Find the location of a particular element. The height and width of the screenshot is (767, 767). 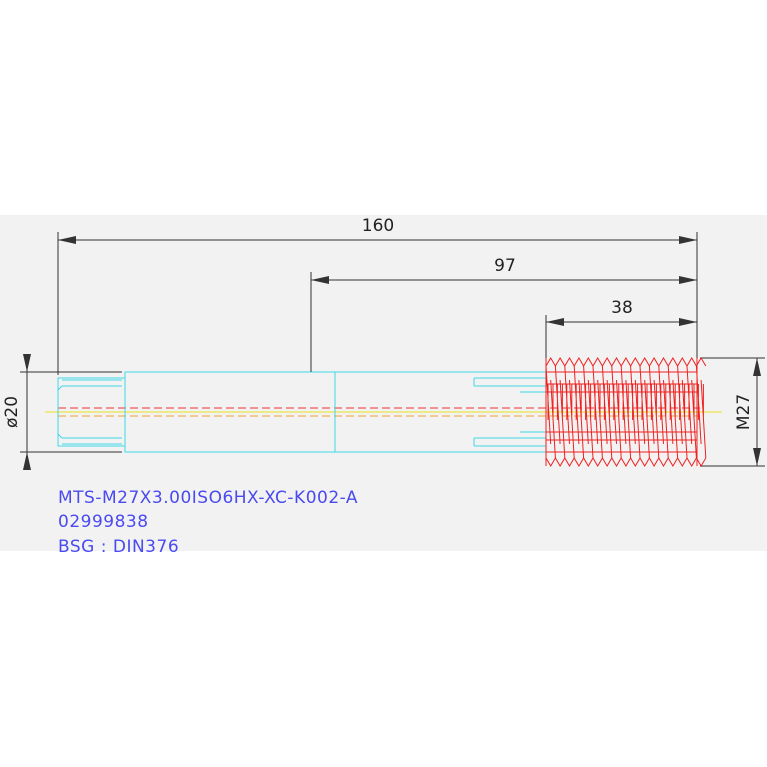

thread-lines is located at coordinates (621, 412).